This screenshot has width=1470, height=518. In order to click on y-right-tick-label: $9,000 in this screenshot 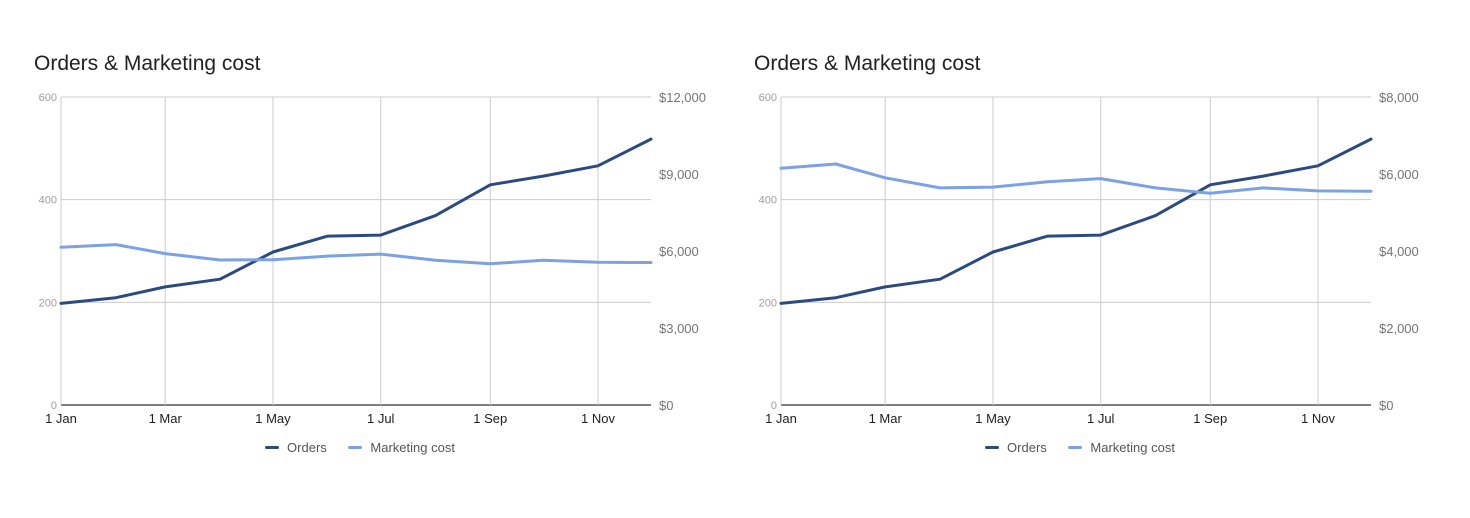, I will do `click(679, 174)`.